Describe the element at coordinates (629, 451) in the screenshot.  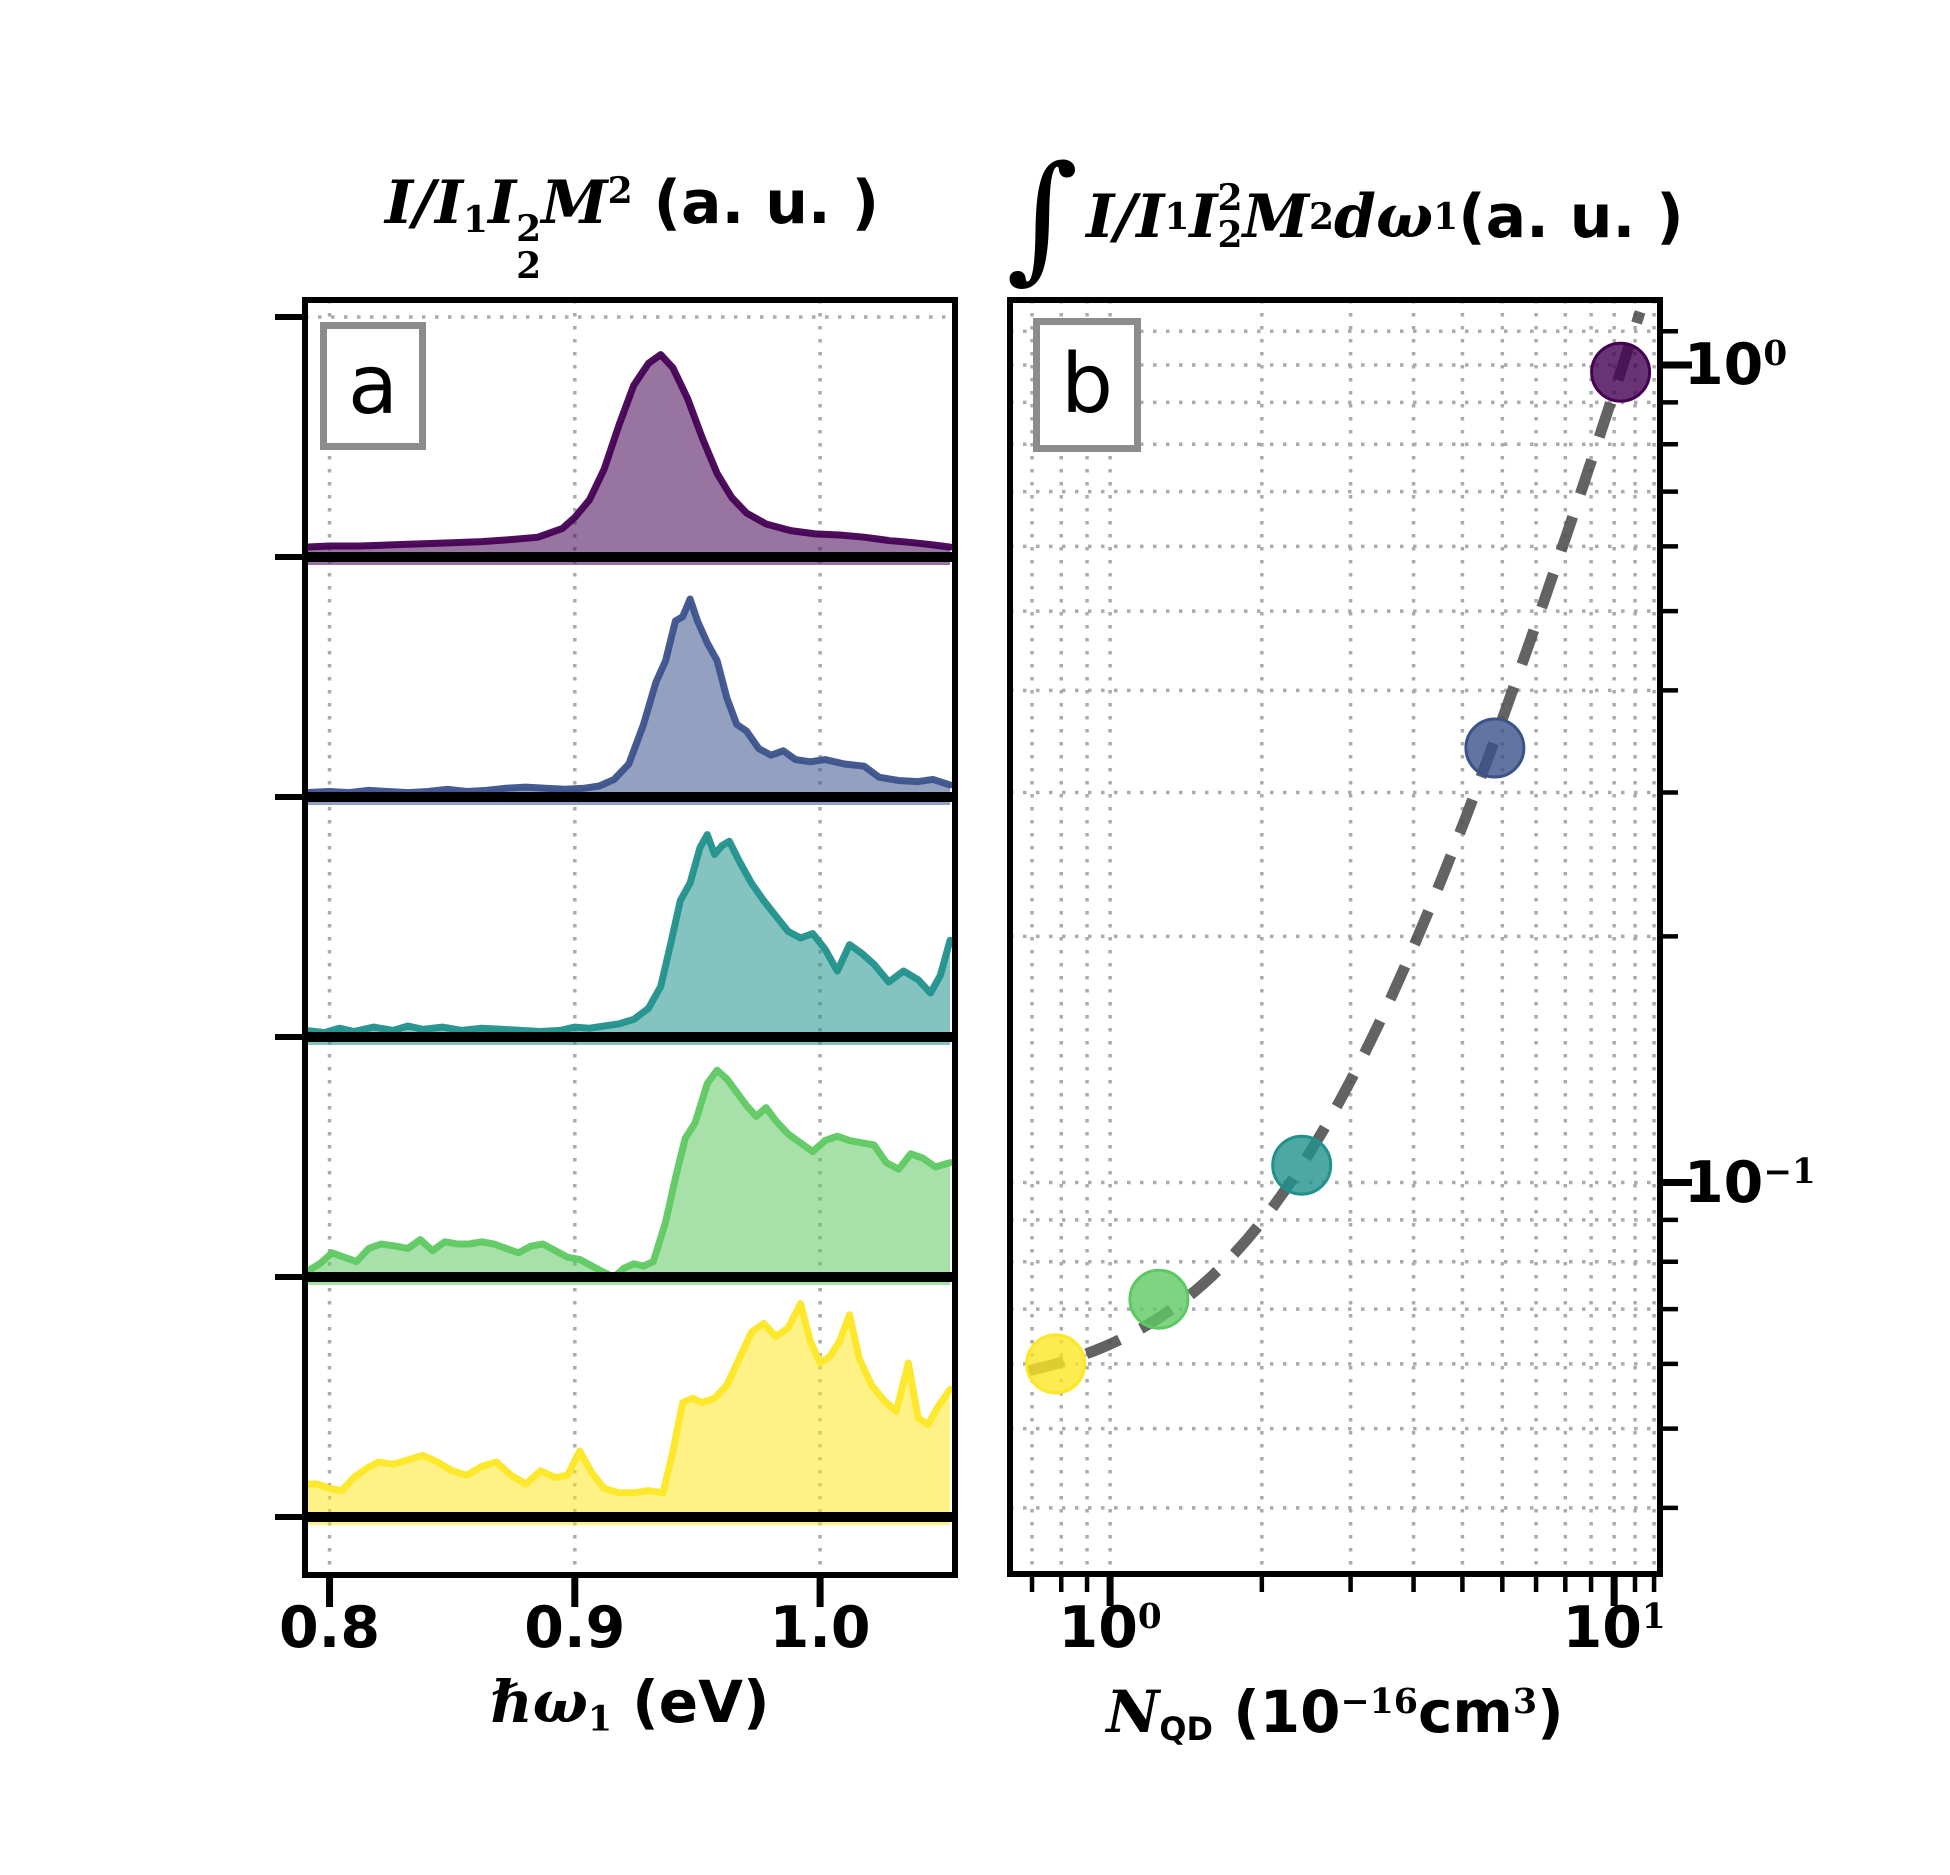
I see `spectrum-trace-purple` at that location.